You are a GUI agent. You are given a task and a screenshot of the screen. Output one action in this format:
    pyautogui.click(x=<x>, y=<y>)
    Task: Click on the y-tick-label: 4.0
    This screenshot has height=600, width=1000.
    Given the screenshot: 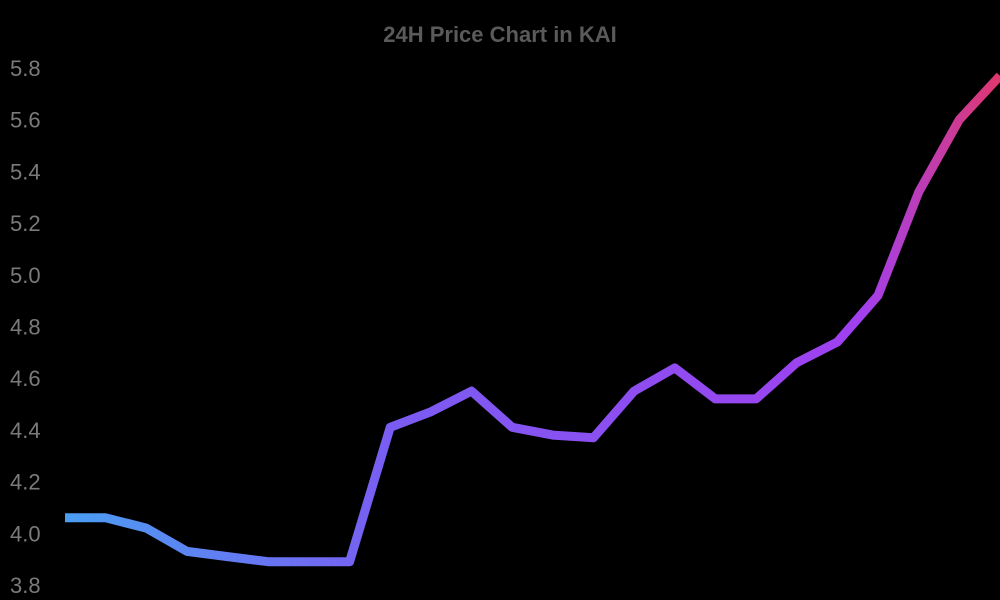 What is the action you would take?
    pyautogui.click(x=25, y=533)
    